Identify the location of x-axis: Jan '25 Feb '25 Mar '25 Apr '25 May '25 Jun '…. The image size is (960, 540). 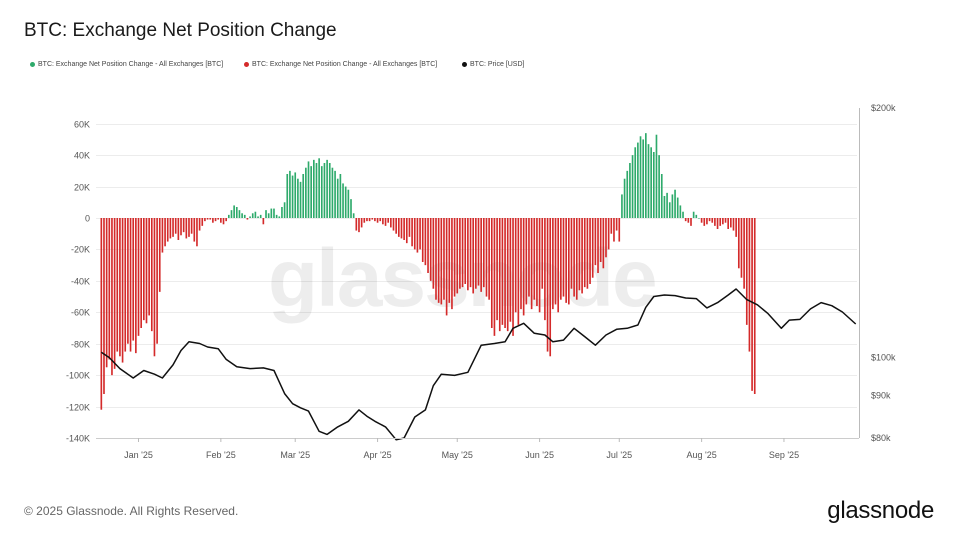
(461, 449).